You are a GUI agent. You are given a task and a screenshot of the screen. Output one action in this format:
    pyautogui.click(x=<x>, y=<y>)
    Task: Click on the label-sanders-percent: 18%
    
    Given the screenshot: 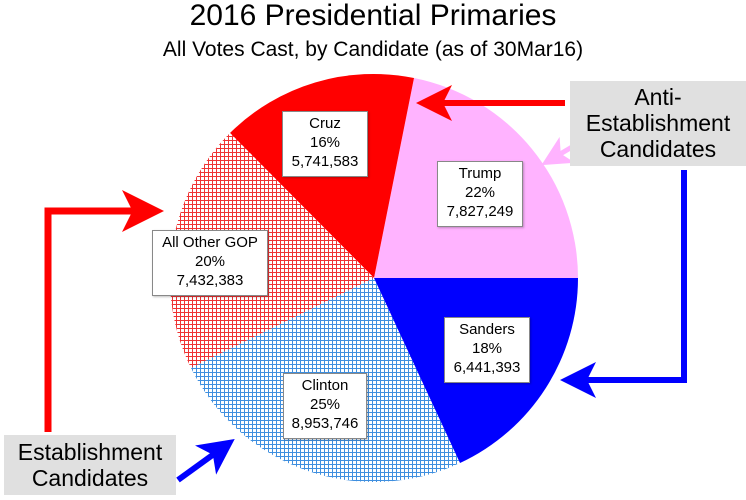 What is the action you would take?
    pyautogui.click(x=487, y=348)
    